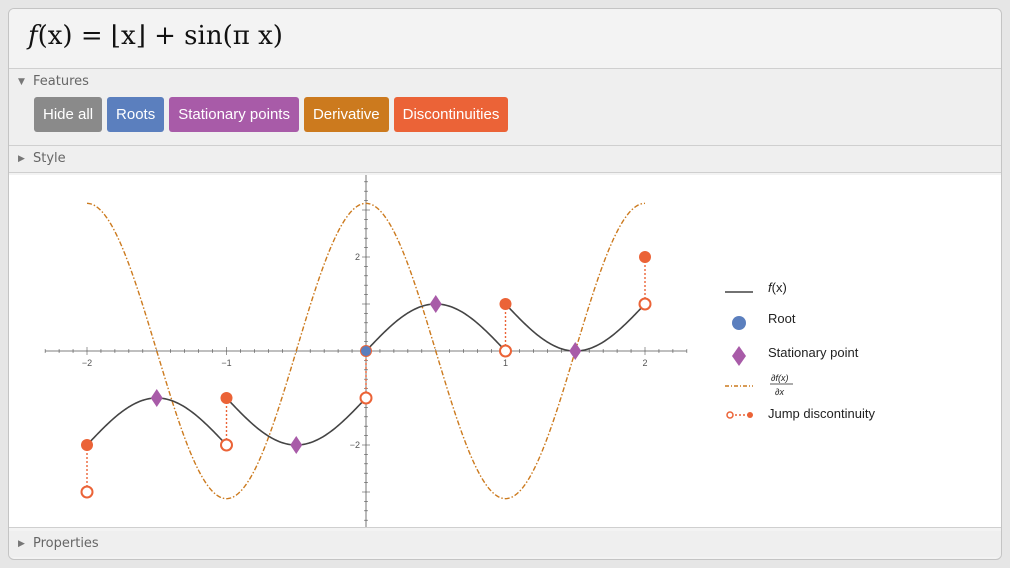  I want to click on roots-button: Roots, so click(136, 114).